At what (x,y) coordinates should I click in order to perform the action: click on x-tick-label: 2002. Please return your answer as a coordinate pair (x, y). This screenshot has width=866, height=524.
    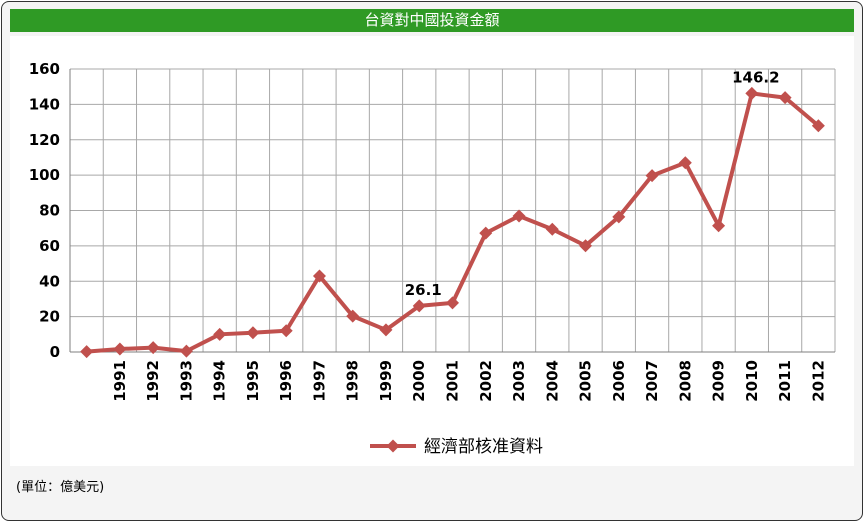
    Looking at the image, I should click on (486, 381).